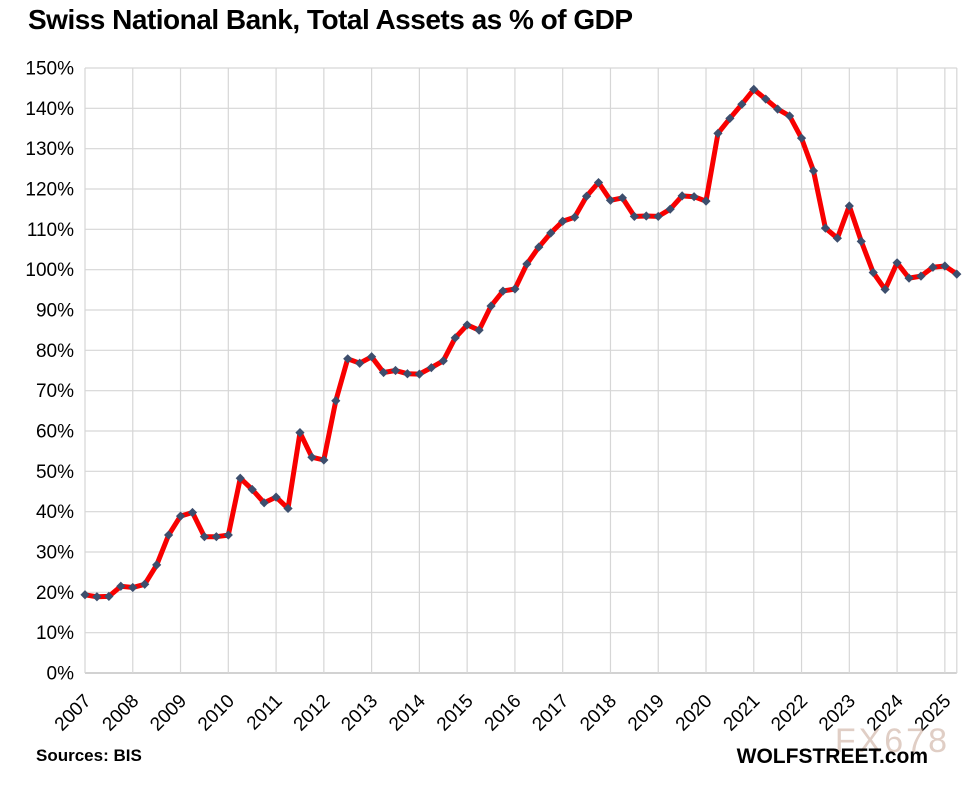 The width and height of the screenshot is (970, 785). I want to click on y-tick-label: 30%, so click(55, 553).